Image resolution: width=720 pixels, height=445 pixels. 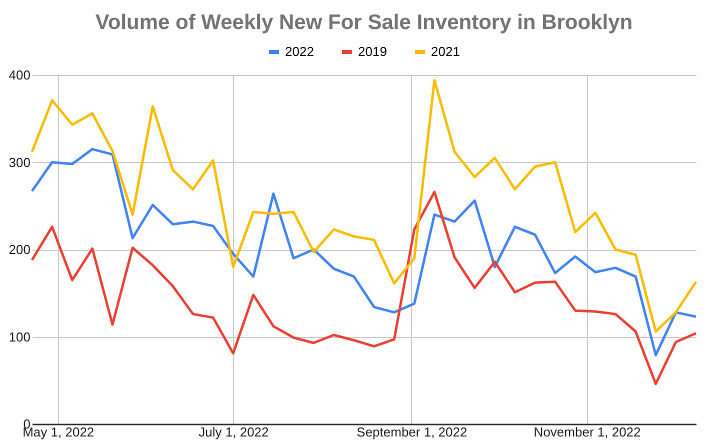 What do you see at coordinates (19, 336) in the screenshot?
I see `y-tick-label: 100` at bounding box center [19, 336].